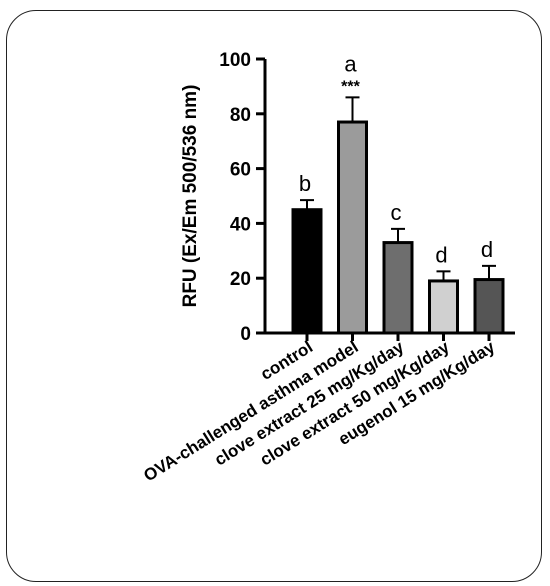  I want to click on significance-letter-1: a, so click(350, 63).